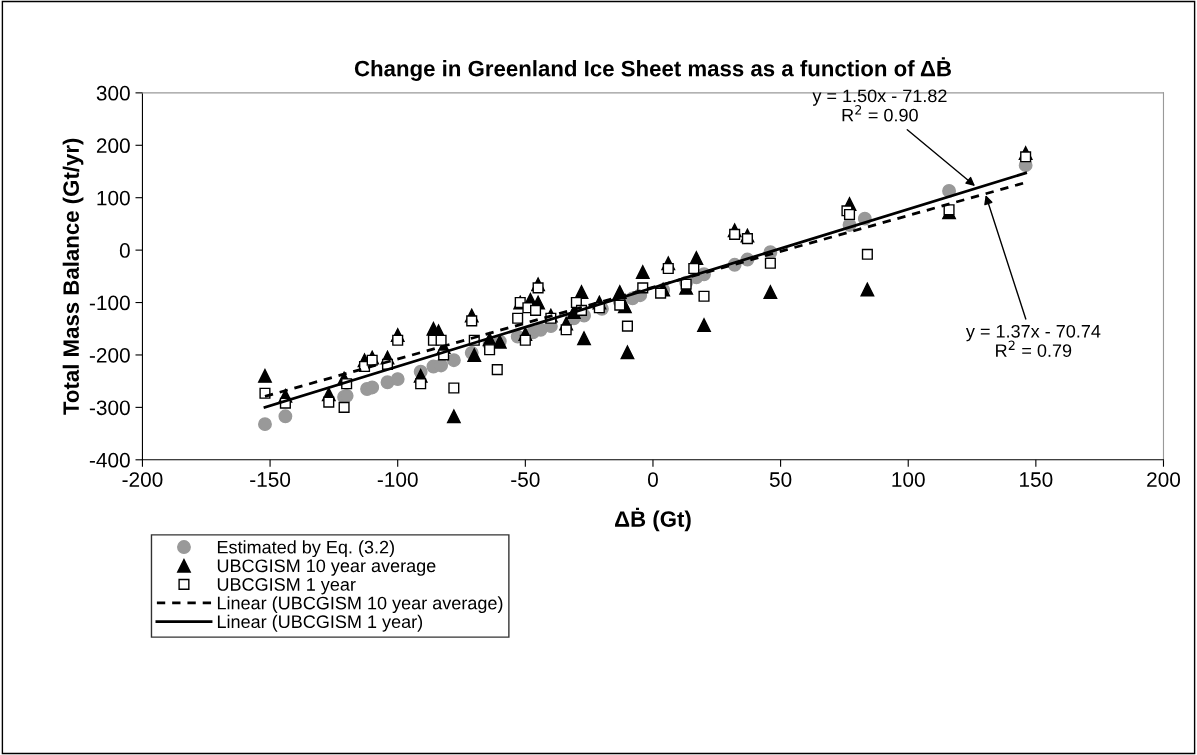  What do you see at coordinates (320, 623) in the screenshot?
I see `legend-label: Linear (UBCGISM 1 year)` at bounding box center [320, 623].